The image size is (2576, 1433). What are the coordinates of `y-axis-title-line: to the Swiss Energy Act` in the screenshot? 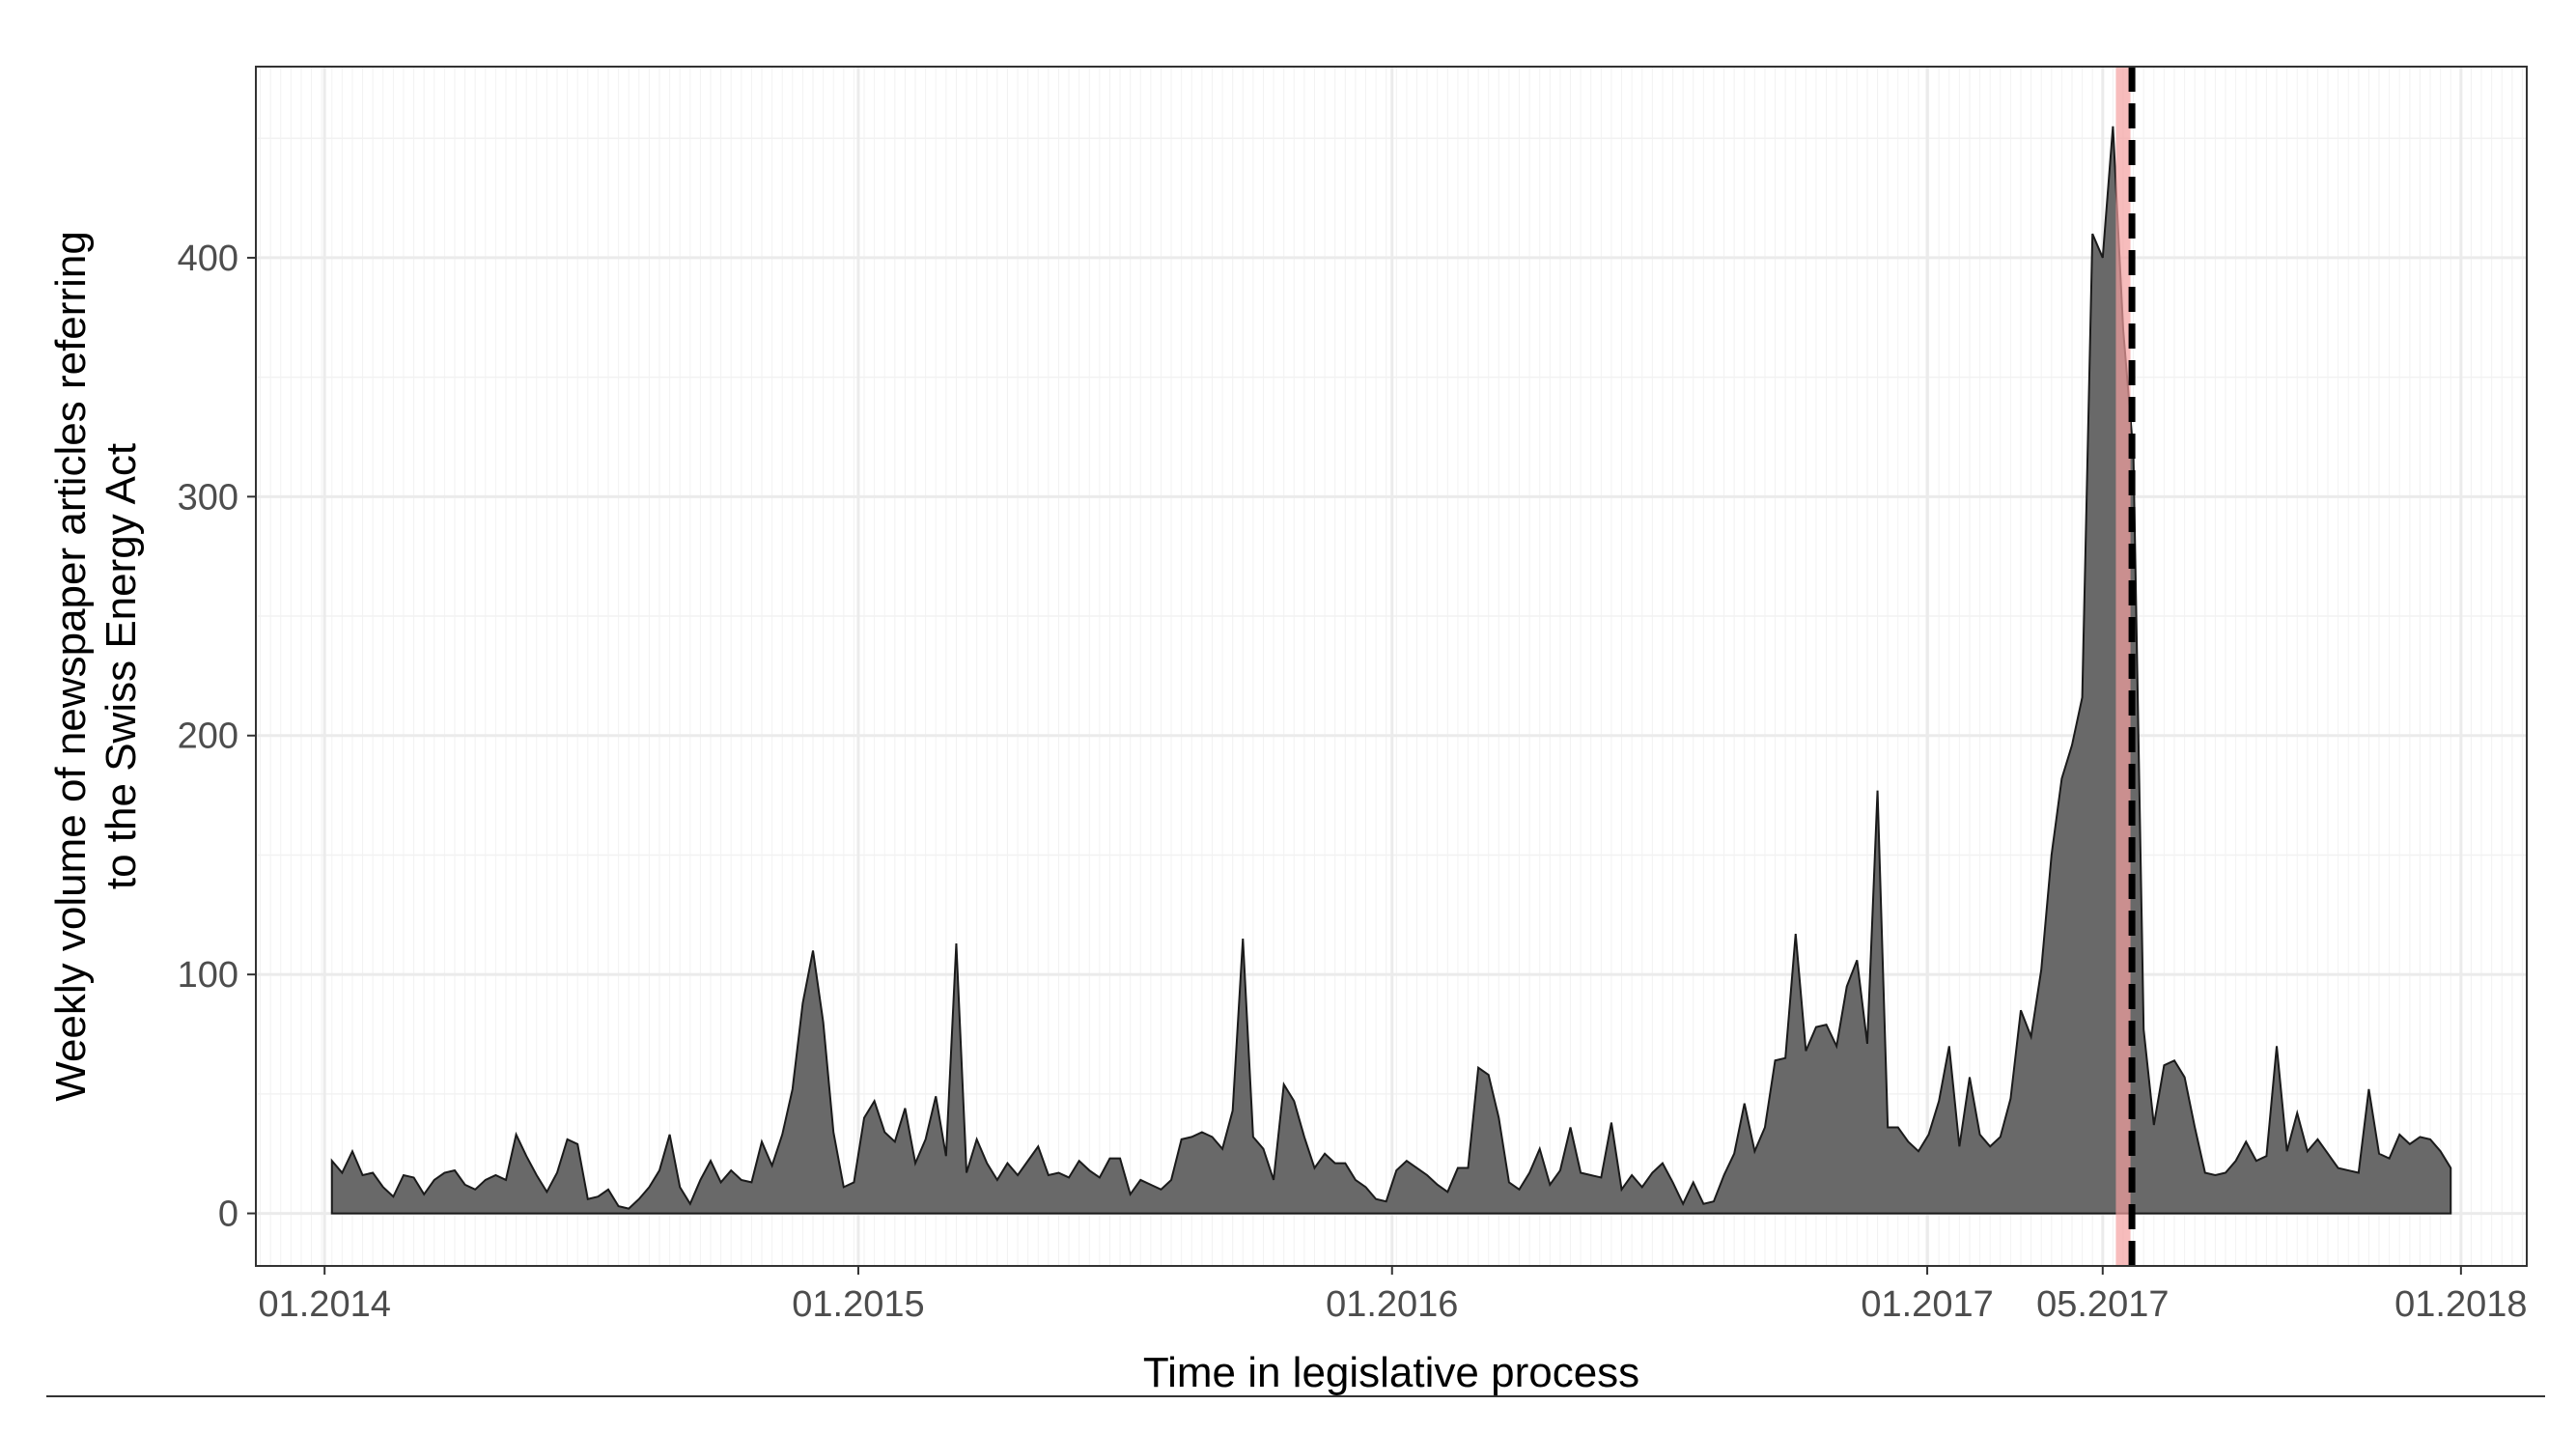 It's located at (122, 666).